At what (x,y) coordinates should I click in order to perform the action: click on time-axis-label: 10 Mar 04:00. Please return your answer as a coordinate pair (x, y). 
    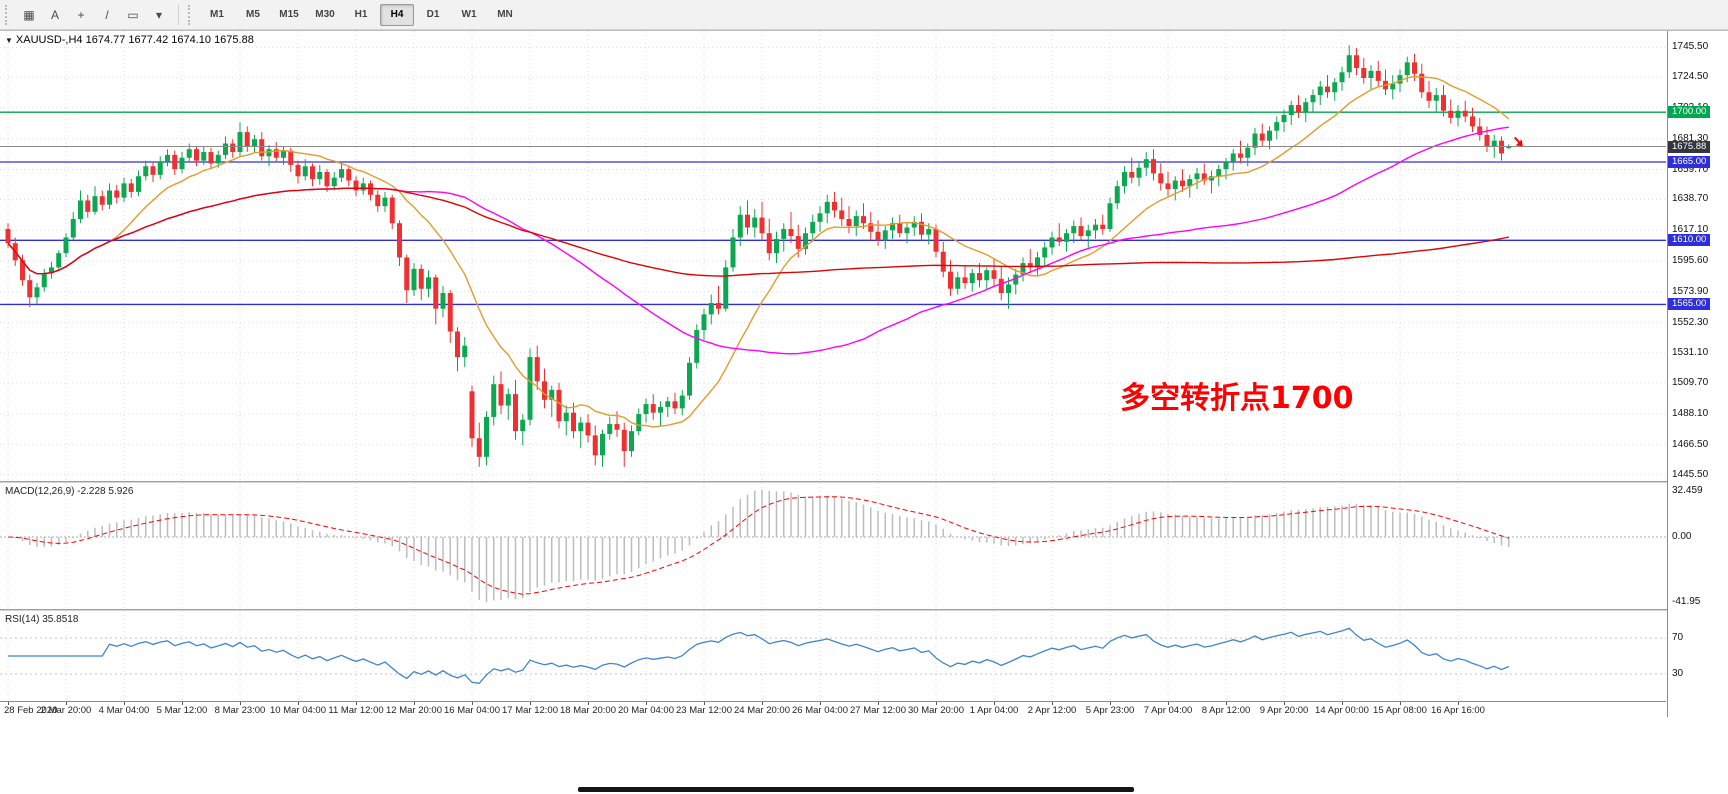
    Looking at the image, I should click on (298, 710).